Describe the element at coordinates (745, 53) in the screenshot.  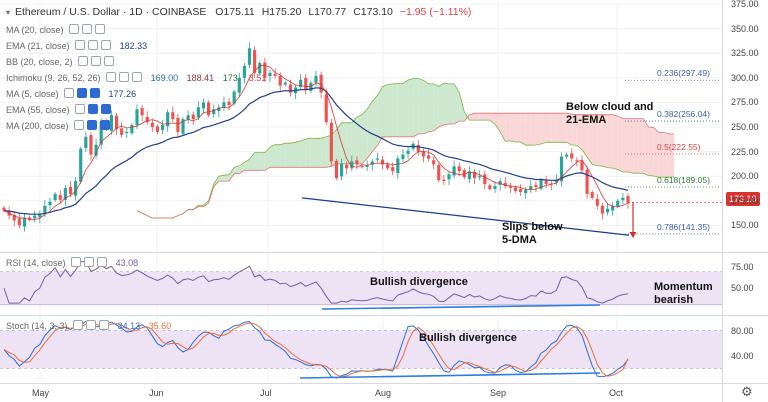
I see `price-tick-label: 325.00` at that location.